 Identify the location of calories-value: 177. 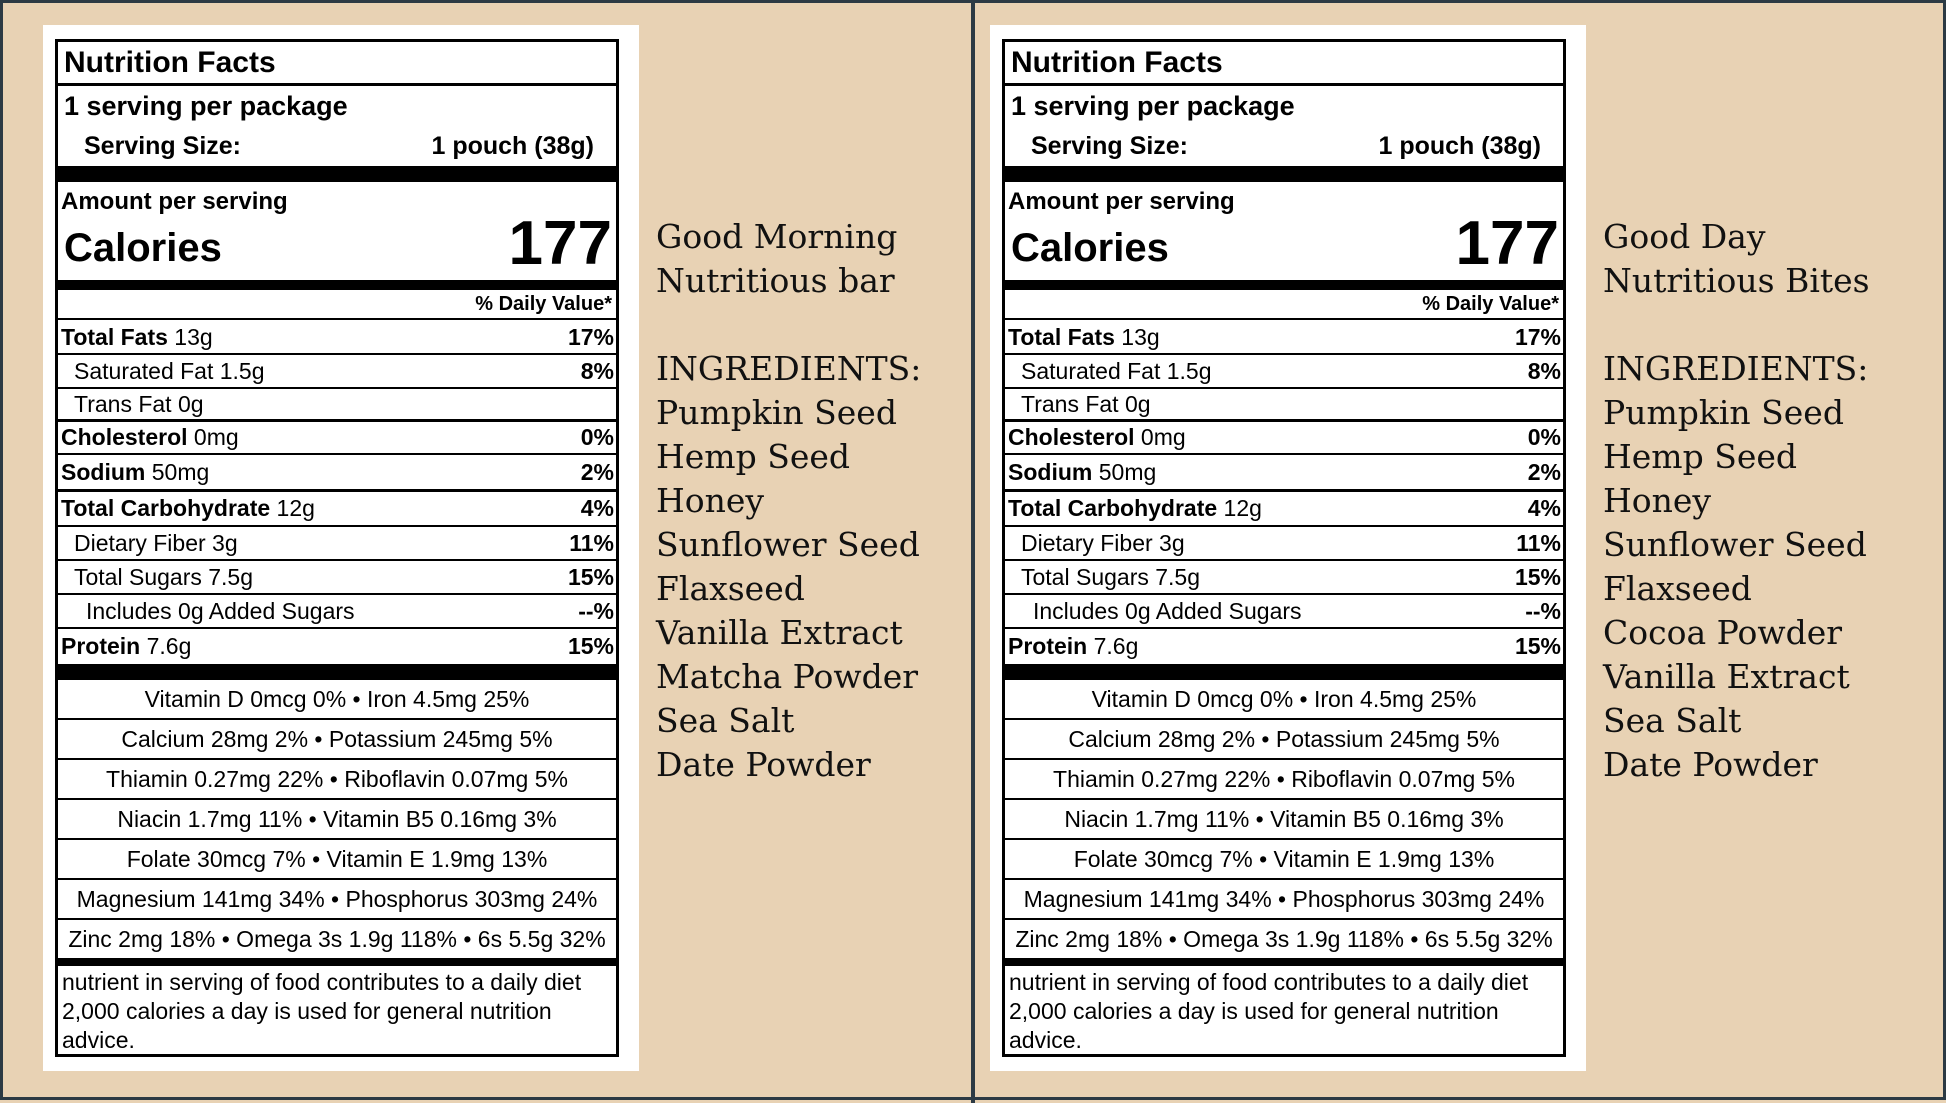
(1507, 243).